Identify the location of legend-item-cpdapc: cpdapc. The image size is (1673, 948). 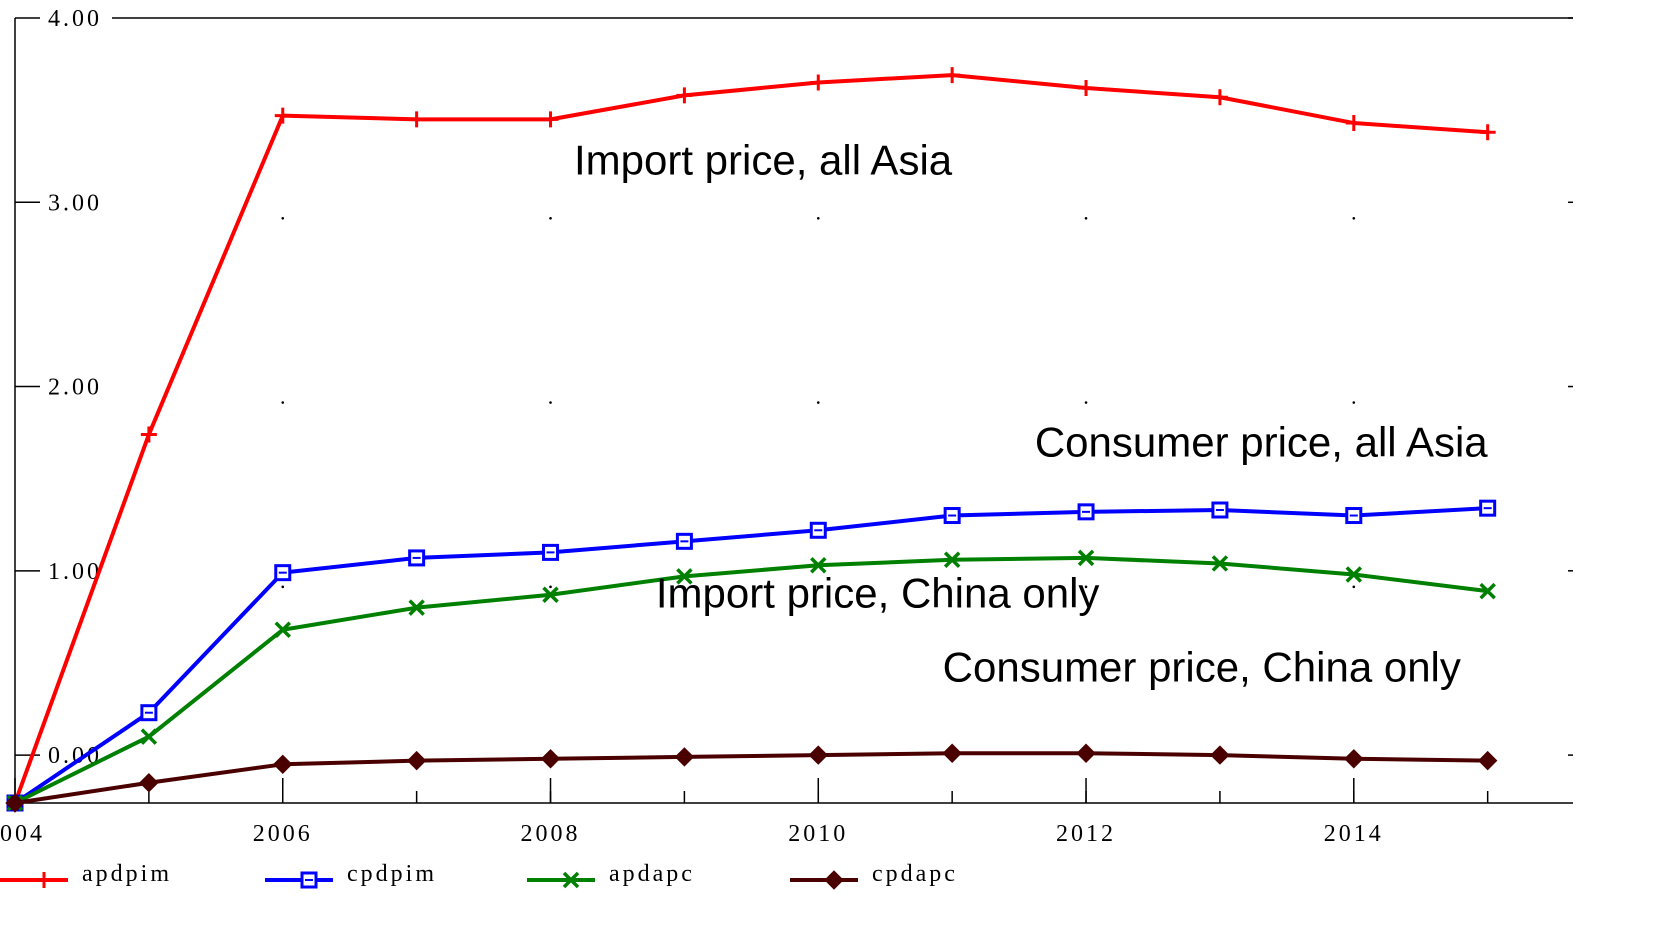
(874, 875).